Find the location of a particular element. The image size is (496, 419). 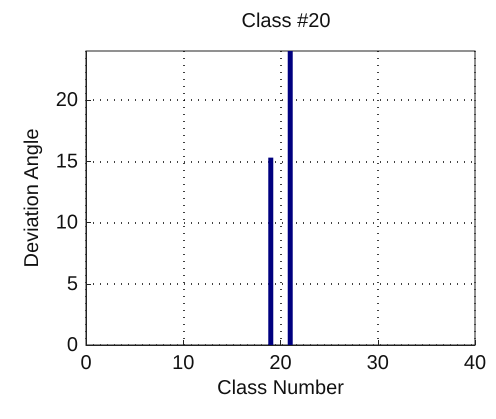

y-tick-label: 0 is located at coordinates (72, 345).